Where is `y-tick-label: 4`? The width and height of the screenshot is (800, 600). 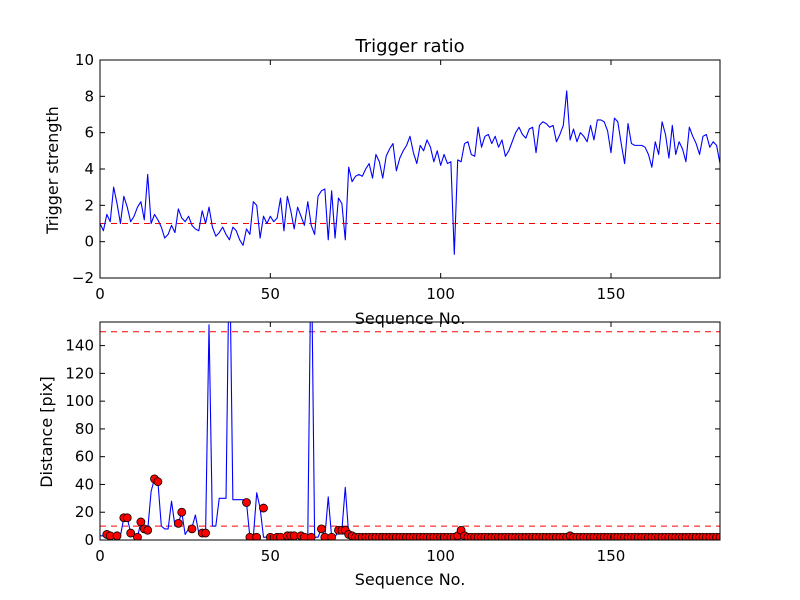 y-tick-label: 4 is located at coordinates (89, 169).